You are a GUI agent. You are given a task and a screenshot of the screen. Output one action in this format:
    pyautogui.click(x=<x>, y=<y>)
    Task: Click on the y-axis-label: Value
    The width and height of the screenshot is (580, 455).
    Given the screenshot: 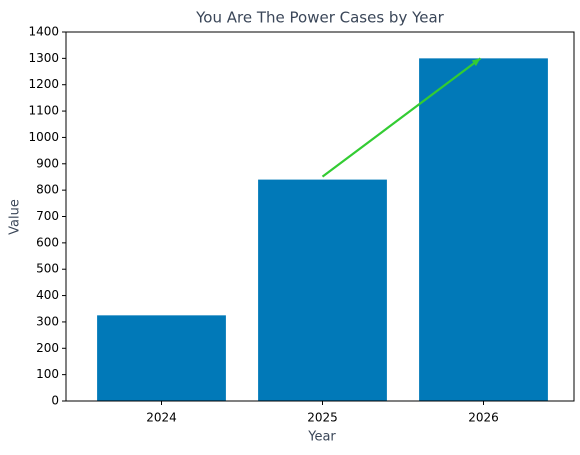 What is the action you would take?
    pyautogui.click(x=15, y=217)
    